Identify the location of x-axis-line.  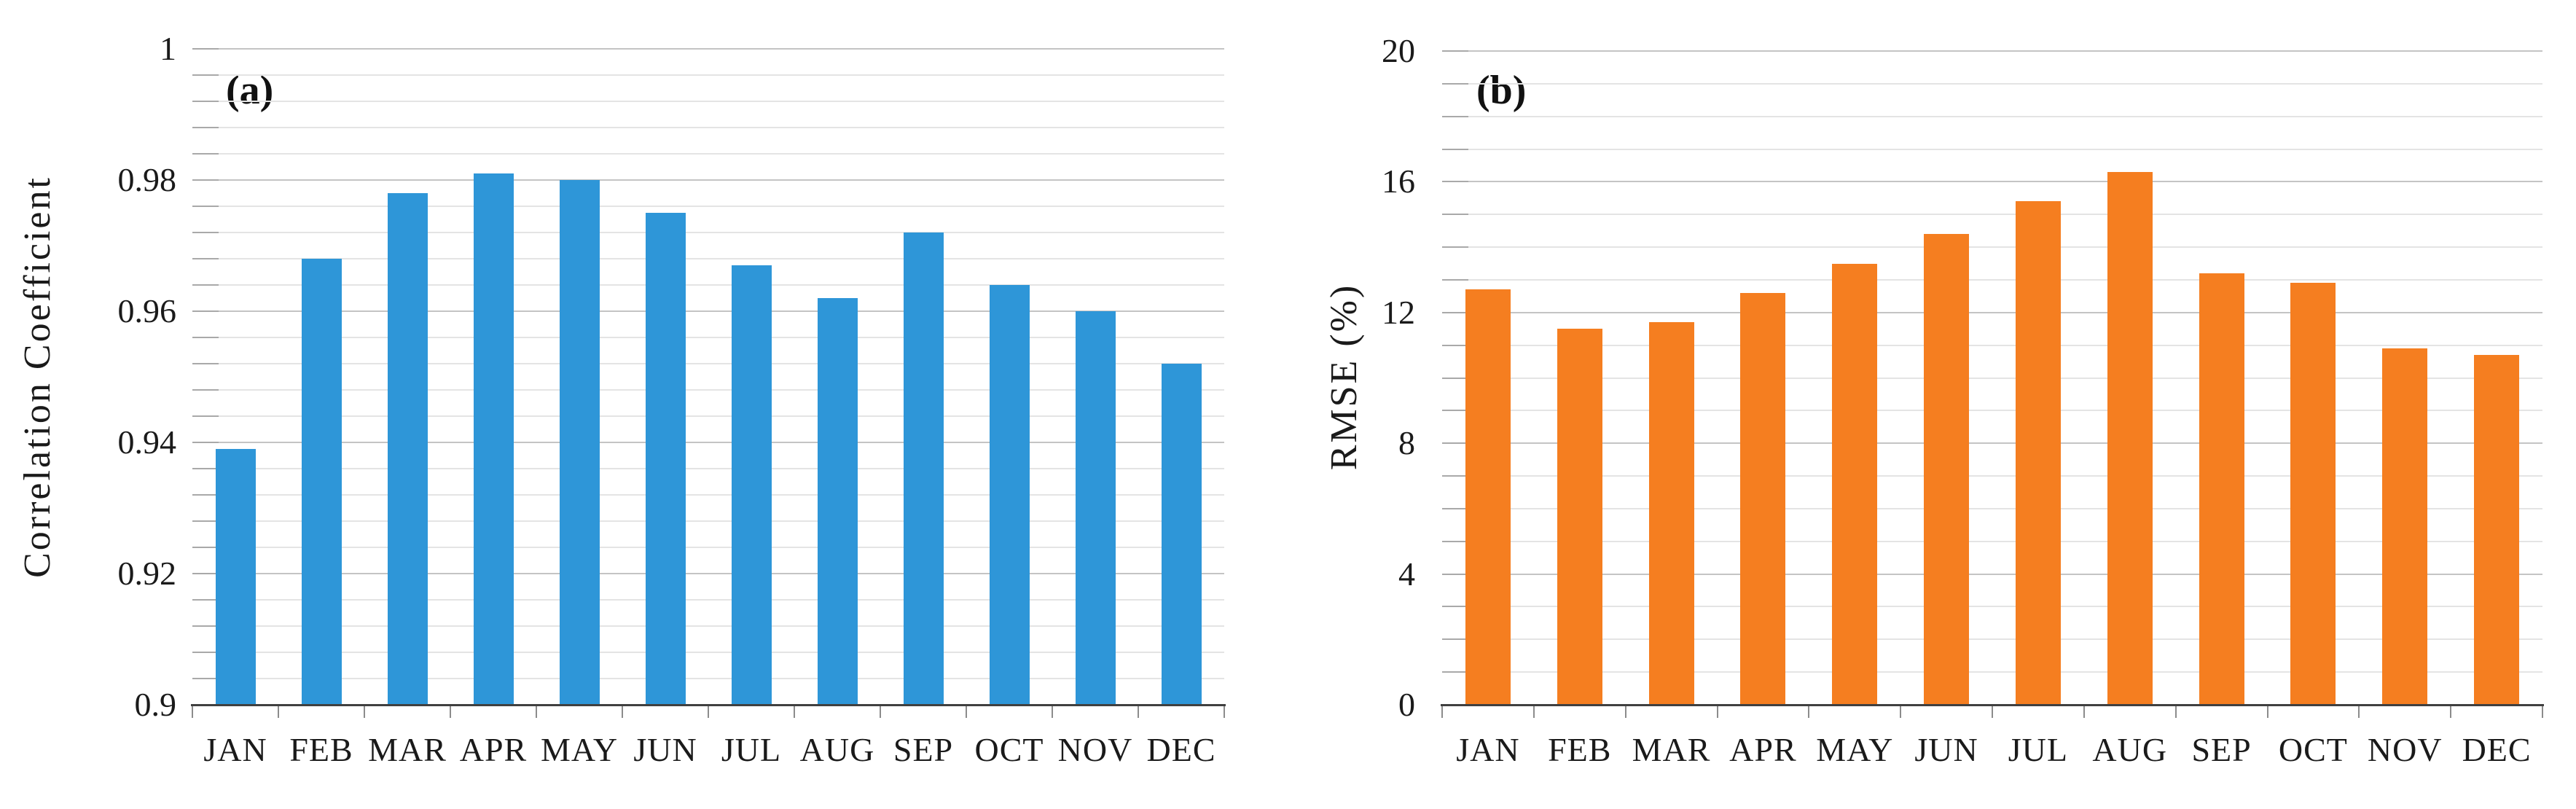
(1992, 705).